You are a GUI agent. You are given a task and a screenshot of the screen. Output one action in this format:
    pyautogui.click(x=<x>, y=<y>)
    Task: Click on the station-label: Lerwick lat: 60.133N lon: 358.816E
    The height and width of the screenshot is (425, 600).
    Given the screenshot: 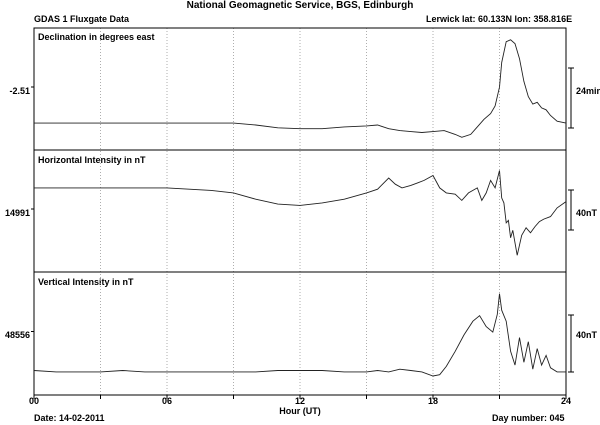 What is the action you would take?
    pyautogui.click(x=499, y=19)
    